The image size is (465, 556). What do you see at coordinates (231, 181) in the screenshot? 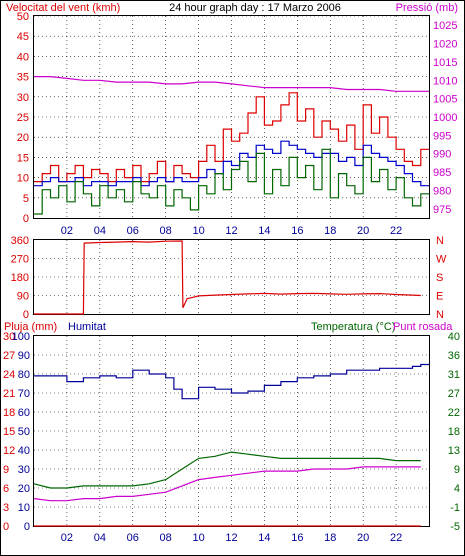
I see `series-line-wind` at bounding box center [231, 181].